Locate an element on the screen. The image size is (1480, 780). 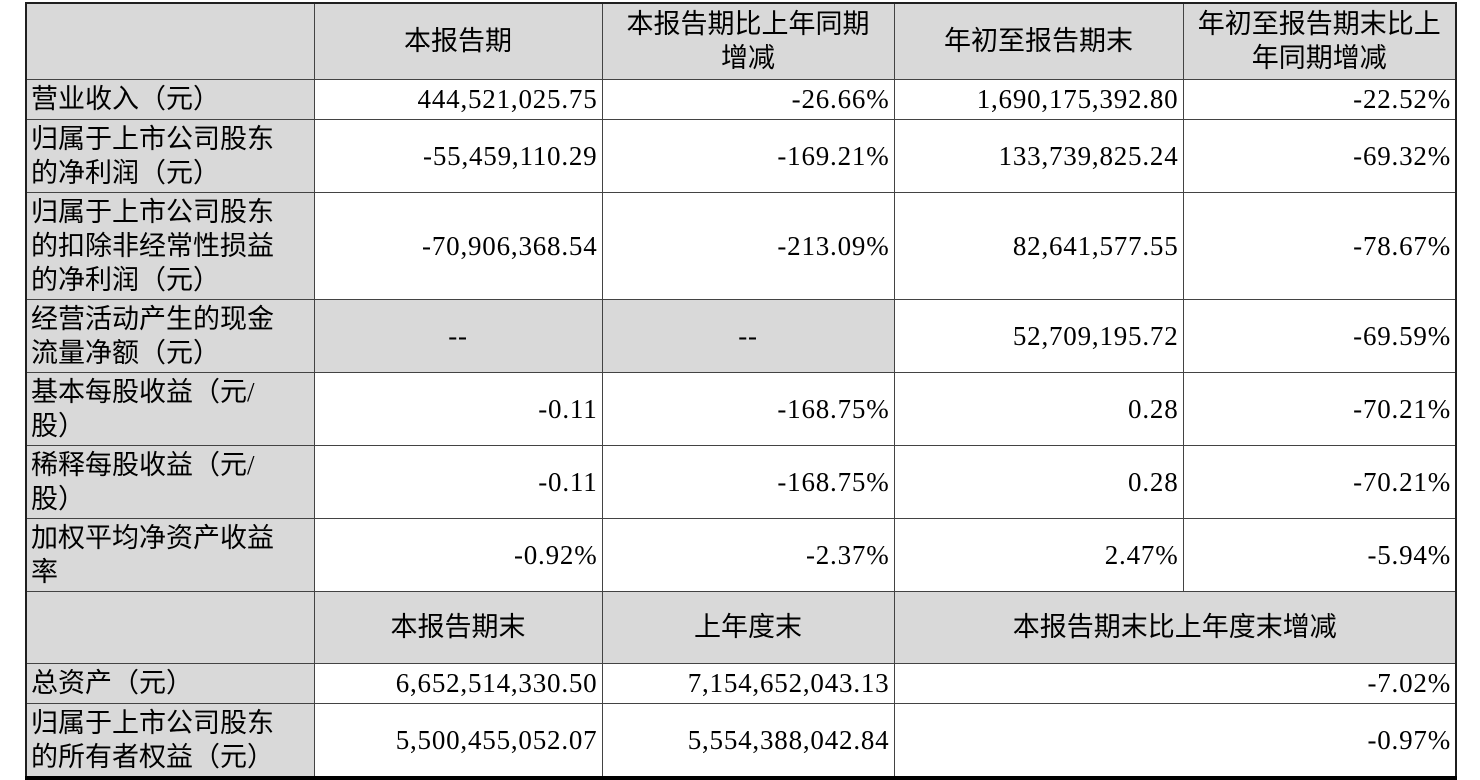
value-ytd: 133,739,825.24 is located at coordinates (1038, 155).